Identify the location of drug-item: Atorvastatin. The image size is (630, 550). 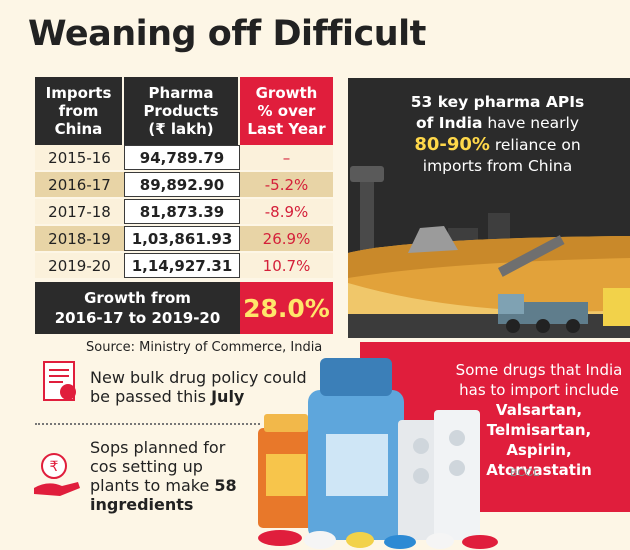
(539, 470).